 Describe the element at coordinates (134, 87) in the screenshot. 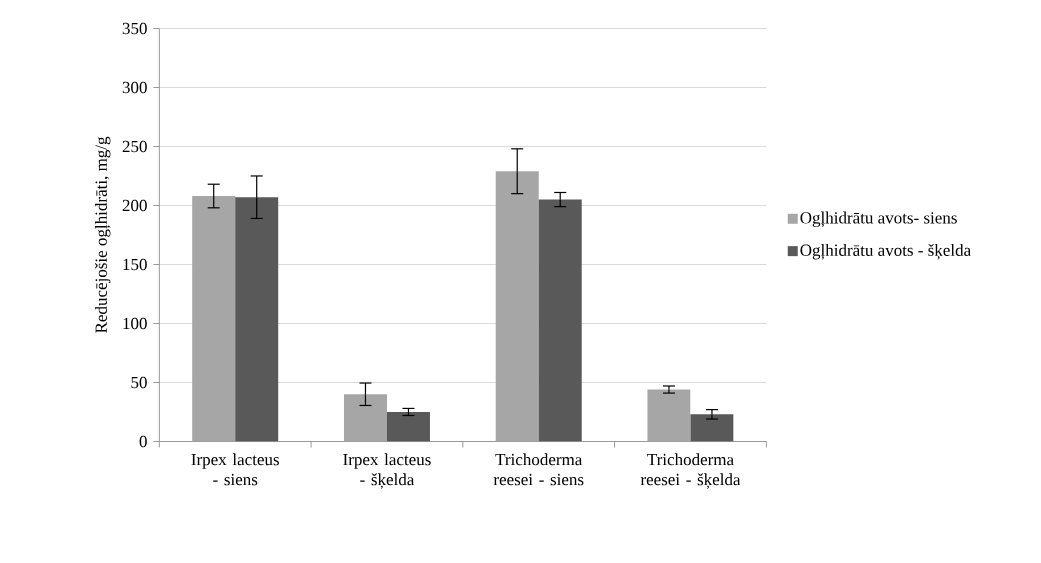

I see `y-tick-label: 300` at that location.